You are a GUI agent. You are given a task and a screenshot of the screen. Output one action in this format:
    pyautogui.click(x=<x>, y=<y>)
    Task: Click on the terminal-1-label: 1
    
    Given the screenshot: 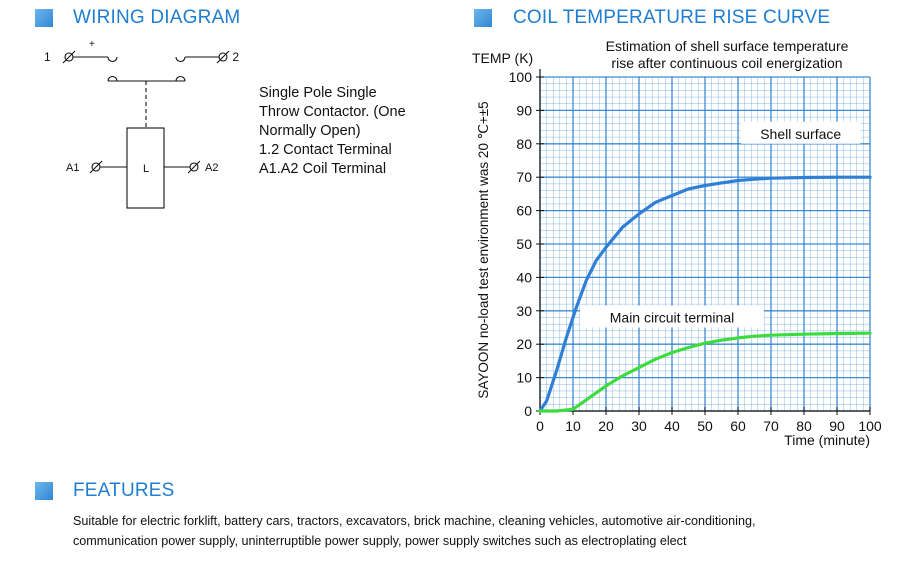 What is the action you would take?
    pyautogui.click(x=47, y=57)
    